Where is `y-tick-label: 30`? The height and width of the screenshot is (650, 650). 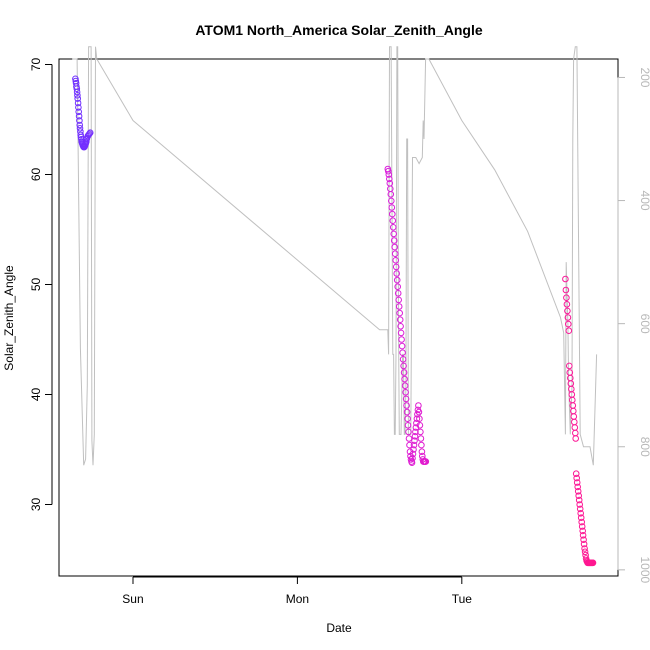 y-tick-label: 30 is located at coordinates (36, 505).